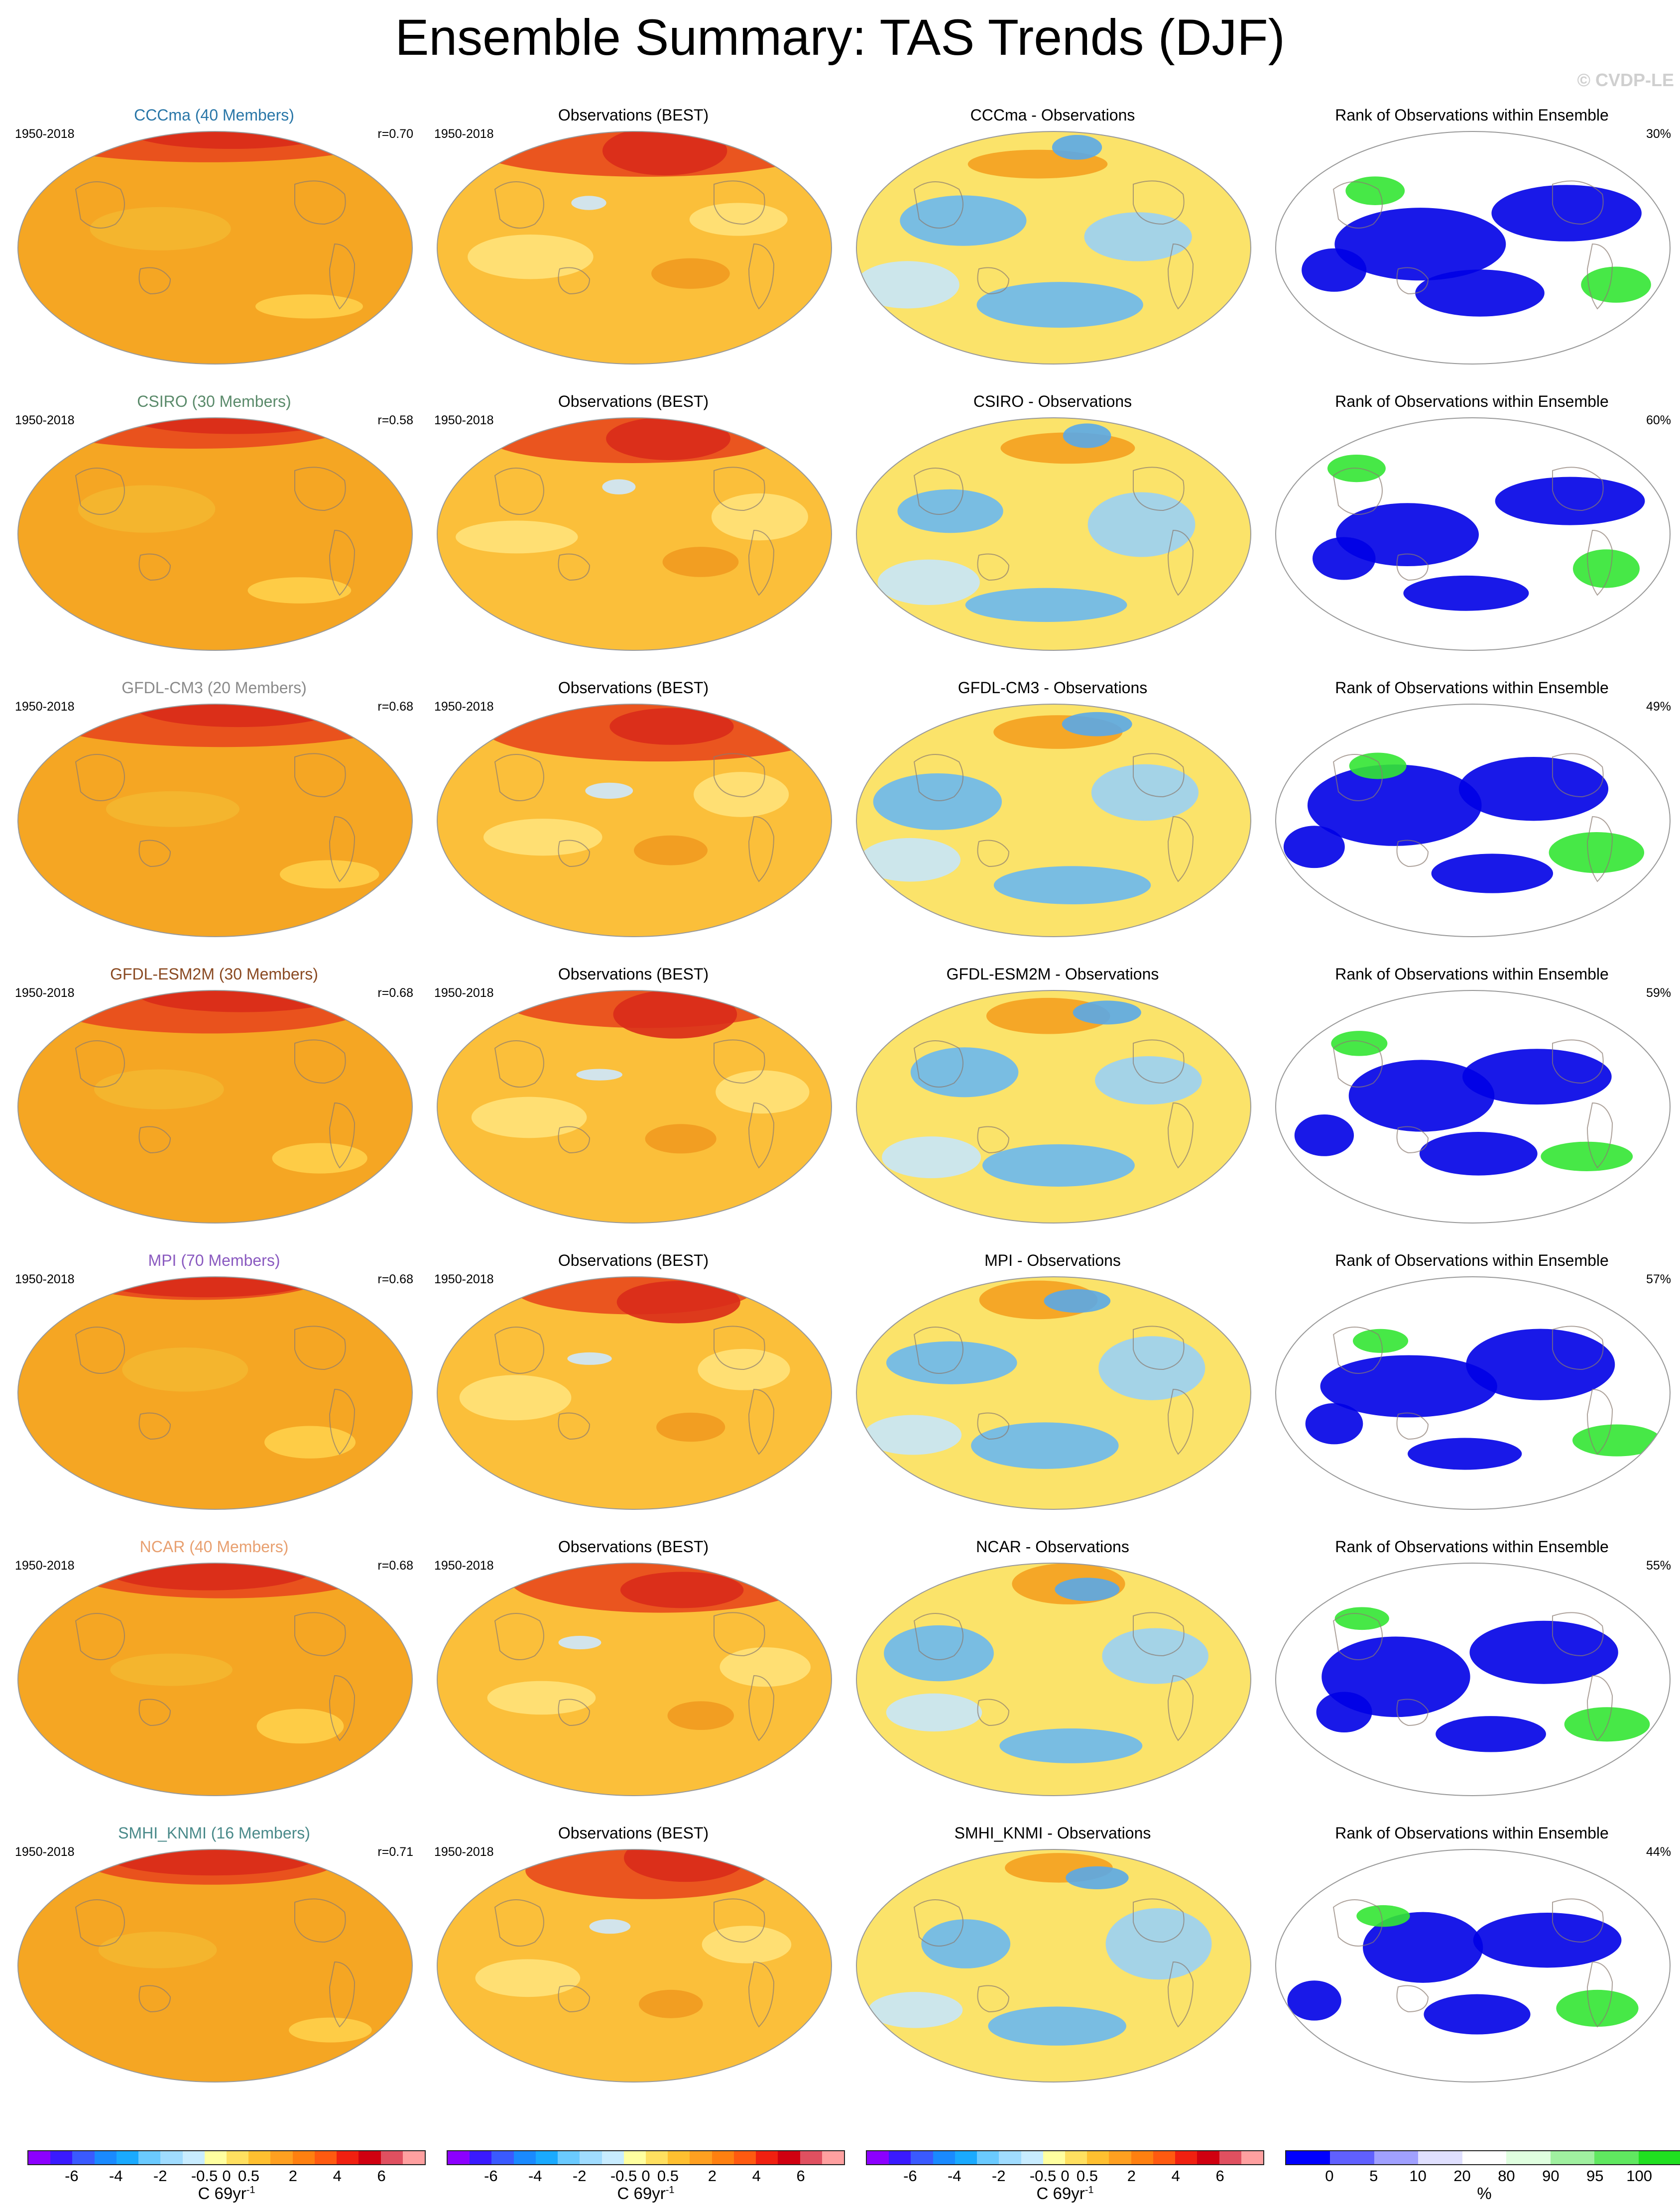 This screenshot has width=1680, height=2203. I want to click on map-panel-diff: GFDL-CM3 - Observations, so click(1052, 813).